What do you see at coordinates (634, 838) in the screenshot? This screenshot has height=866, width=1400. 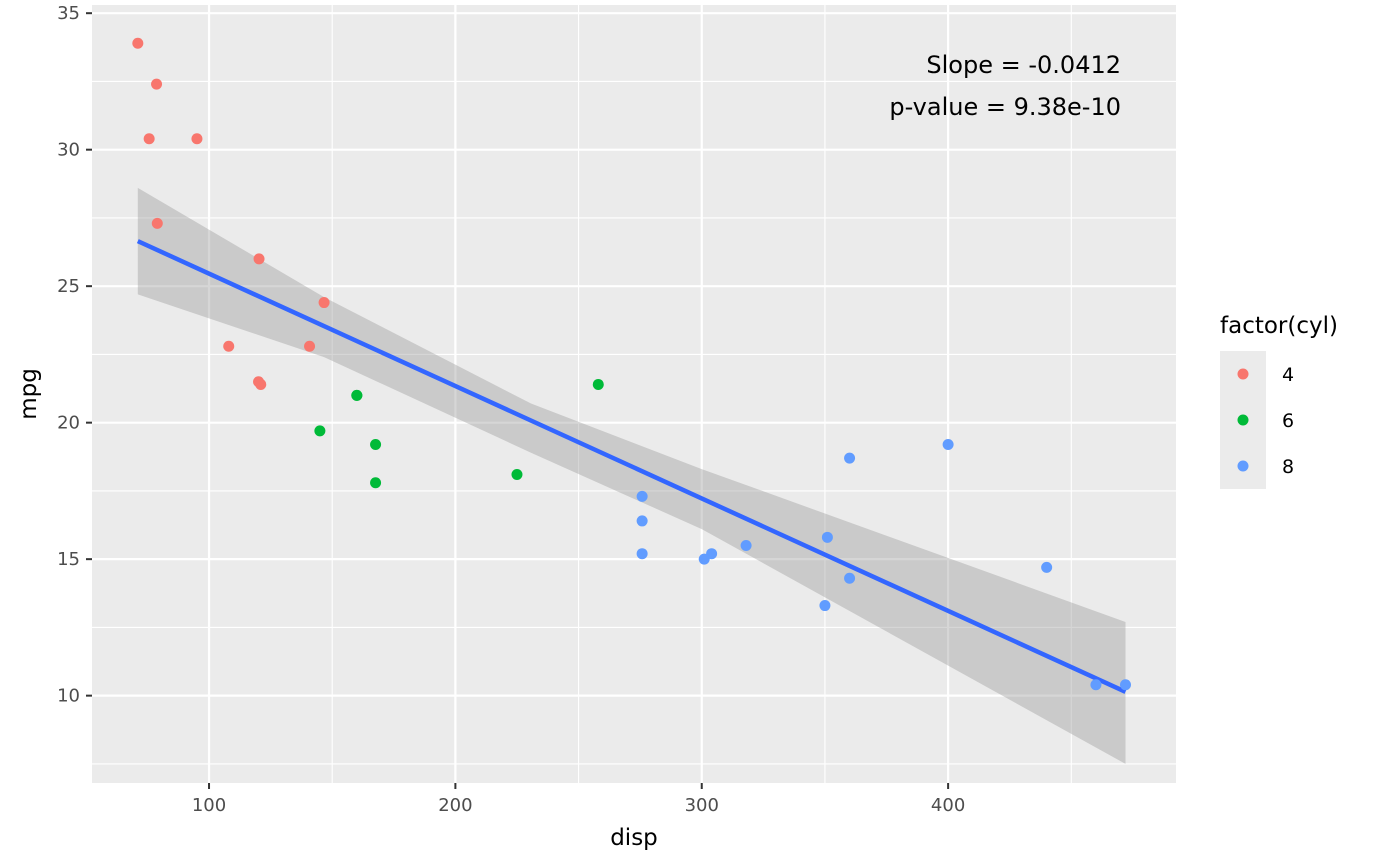 I see `x-axis-title: disp` at bounding box center [634, 838].